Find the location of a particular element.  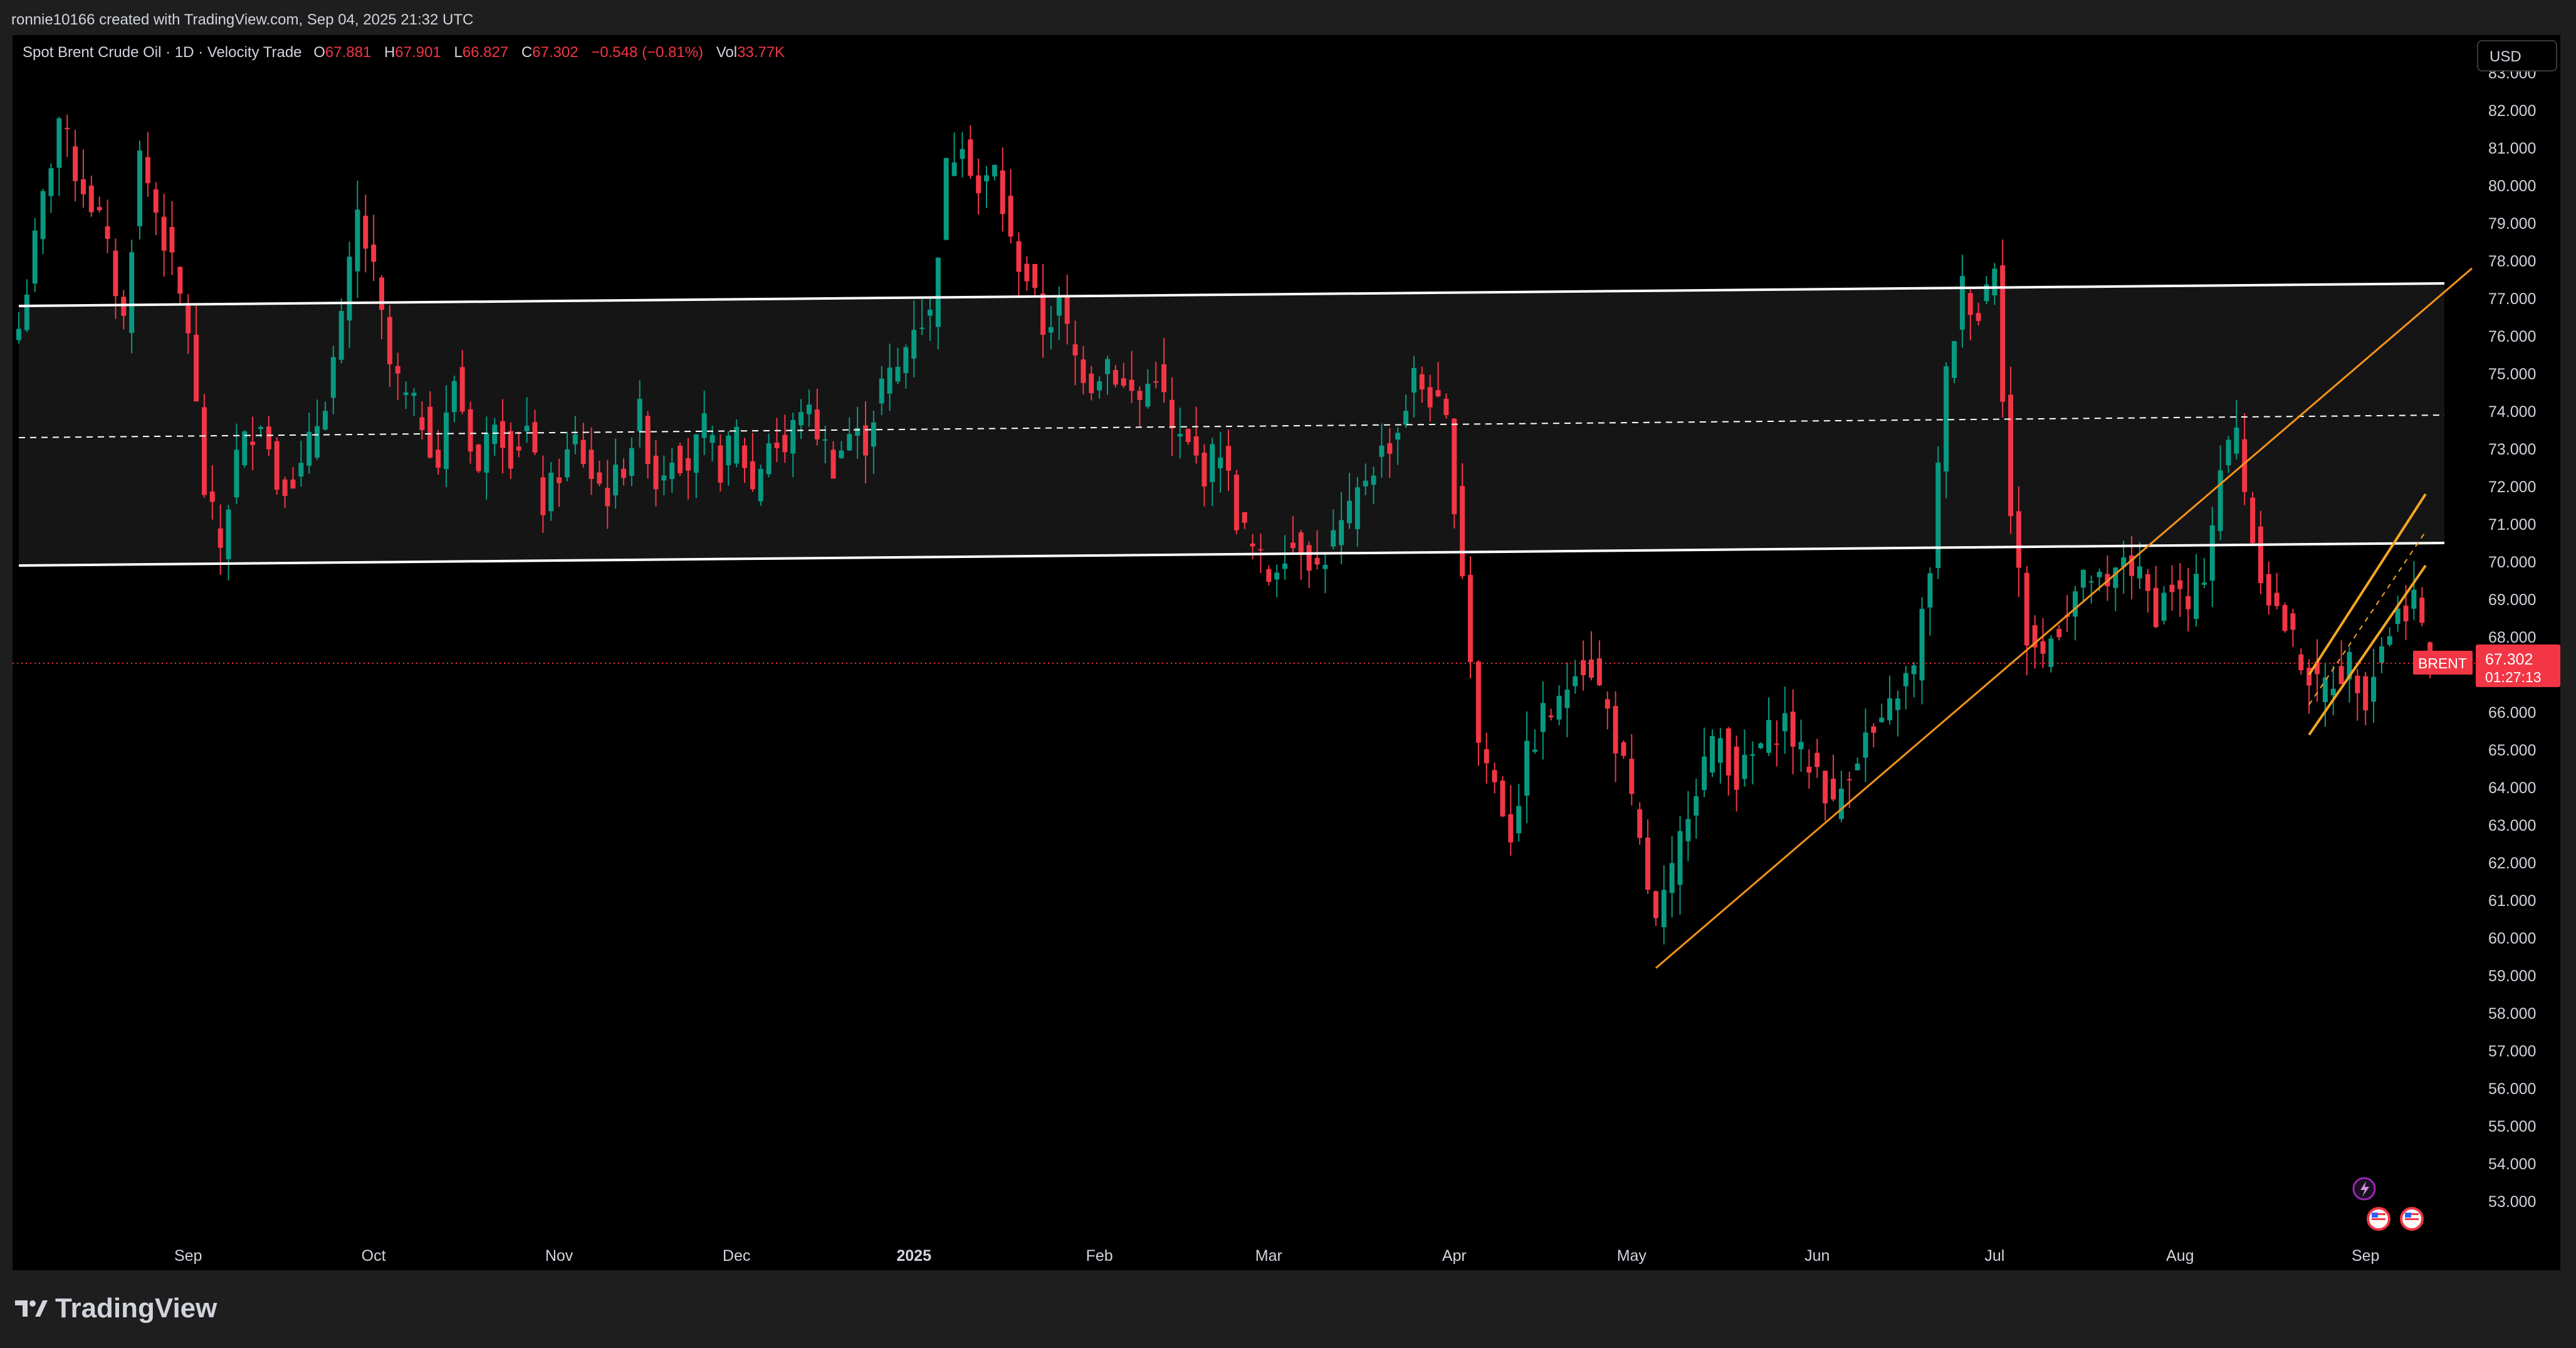

x-tick-label: Mar is located at coordinates (1268, 1256).